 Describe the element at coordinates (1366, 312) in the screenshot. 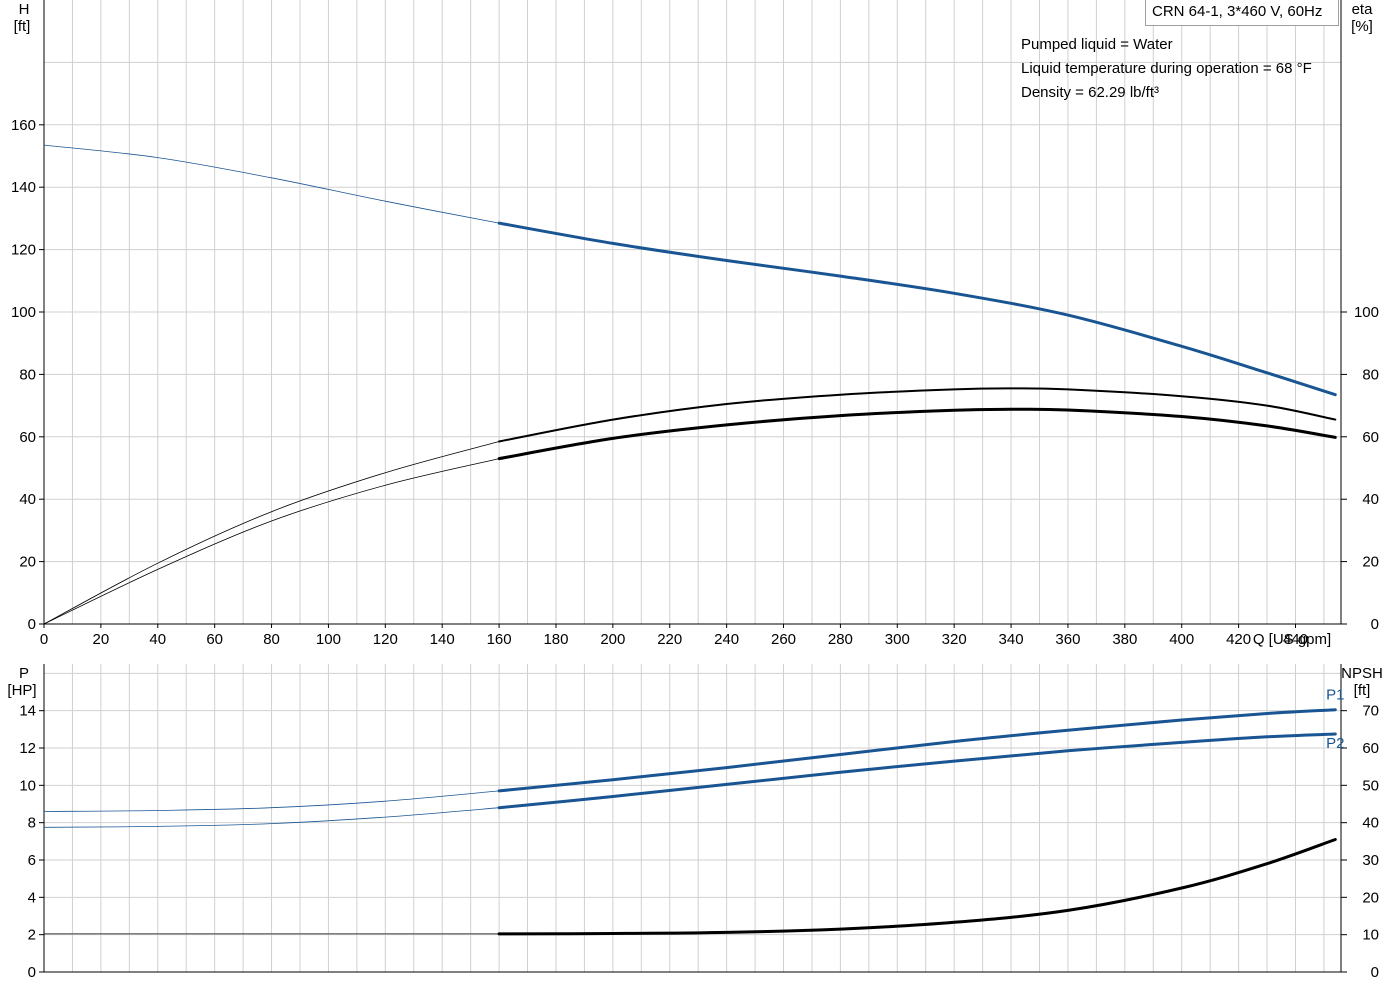

I see `y-tick-label-right: 100` at that location.